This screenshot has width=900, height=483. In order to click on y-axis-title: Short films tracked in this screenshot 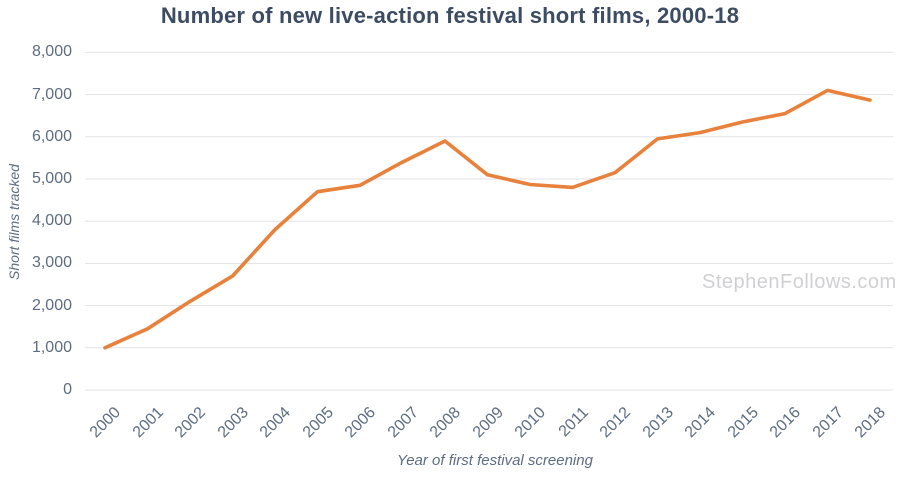, I will do `click(14, 222)`.